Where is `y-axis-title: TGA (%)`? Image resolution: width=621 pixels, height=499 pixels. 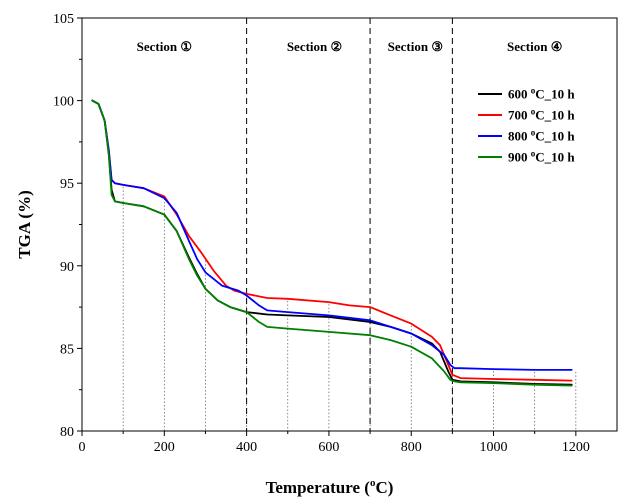 y-axis-title: TGA (%) is located at coordinates (24, 224).